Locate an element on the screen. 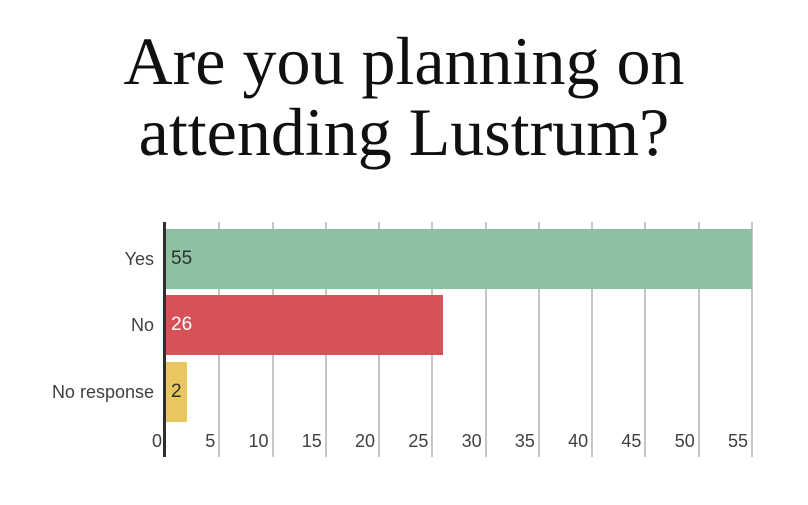 Image resolution: width=808 pixels, height=505 pixels. x-tick-label: 30 is located at coordinates (471, 441).